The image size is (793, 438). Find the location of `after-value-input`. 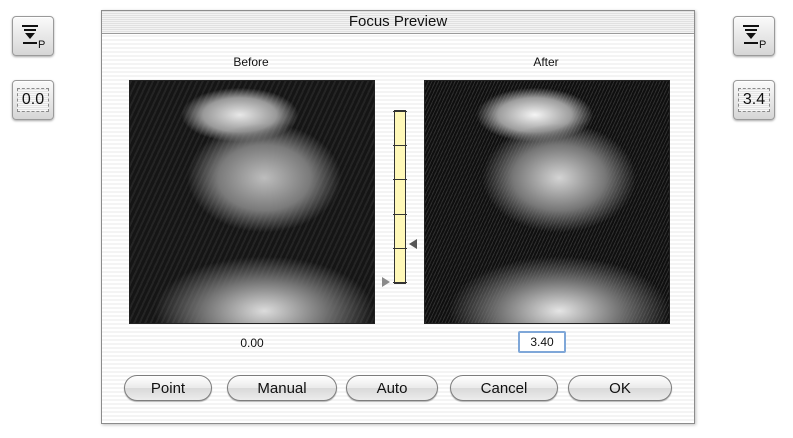

after-value-input is located at coordinates (542, 342).